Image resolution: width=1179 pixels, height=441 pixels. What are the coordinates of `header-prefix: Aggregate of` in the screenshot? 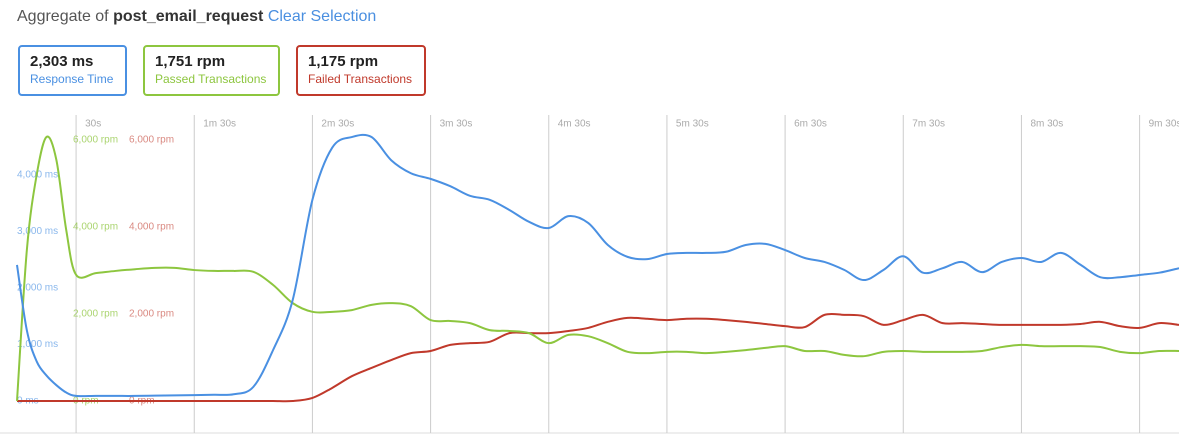 It's located at (63, 16).